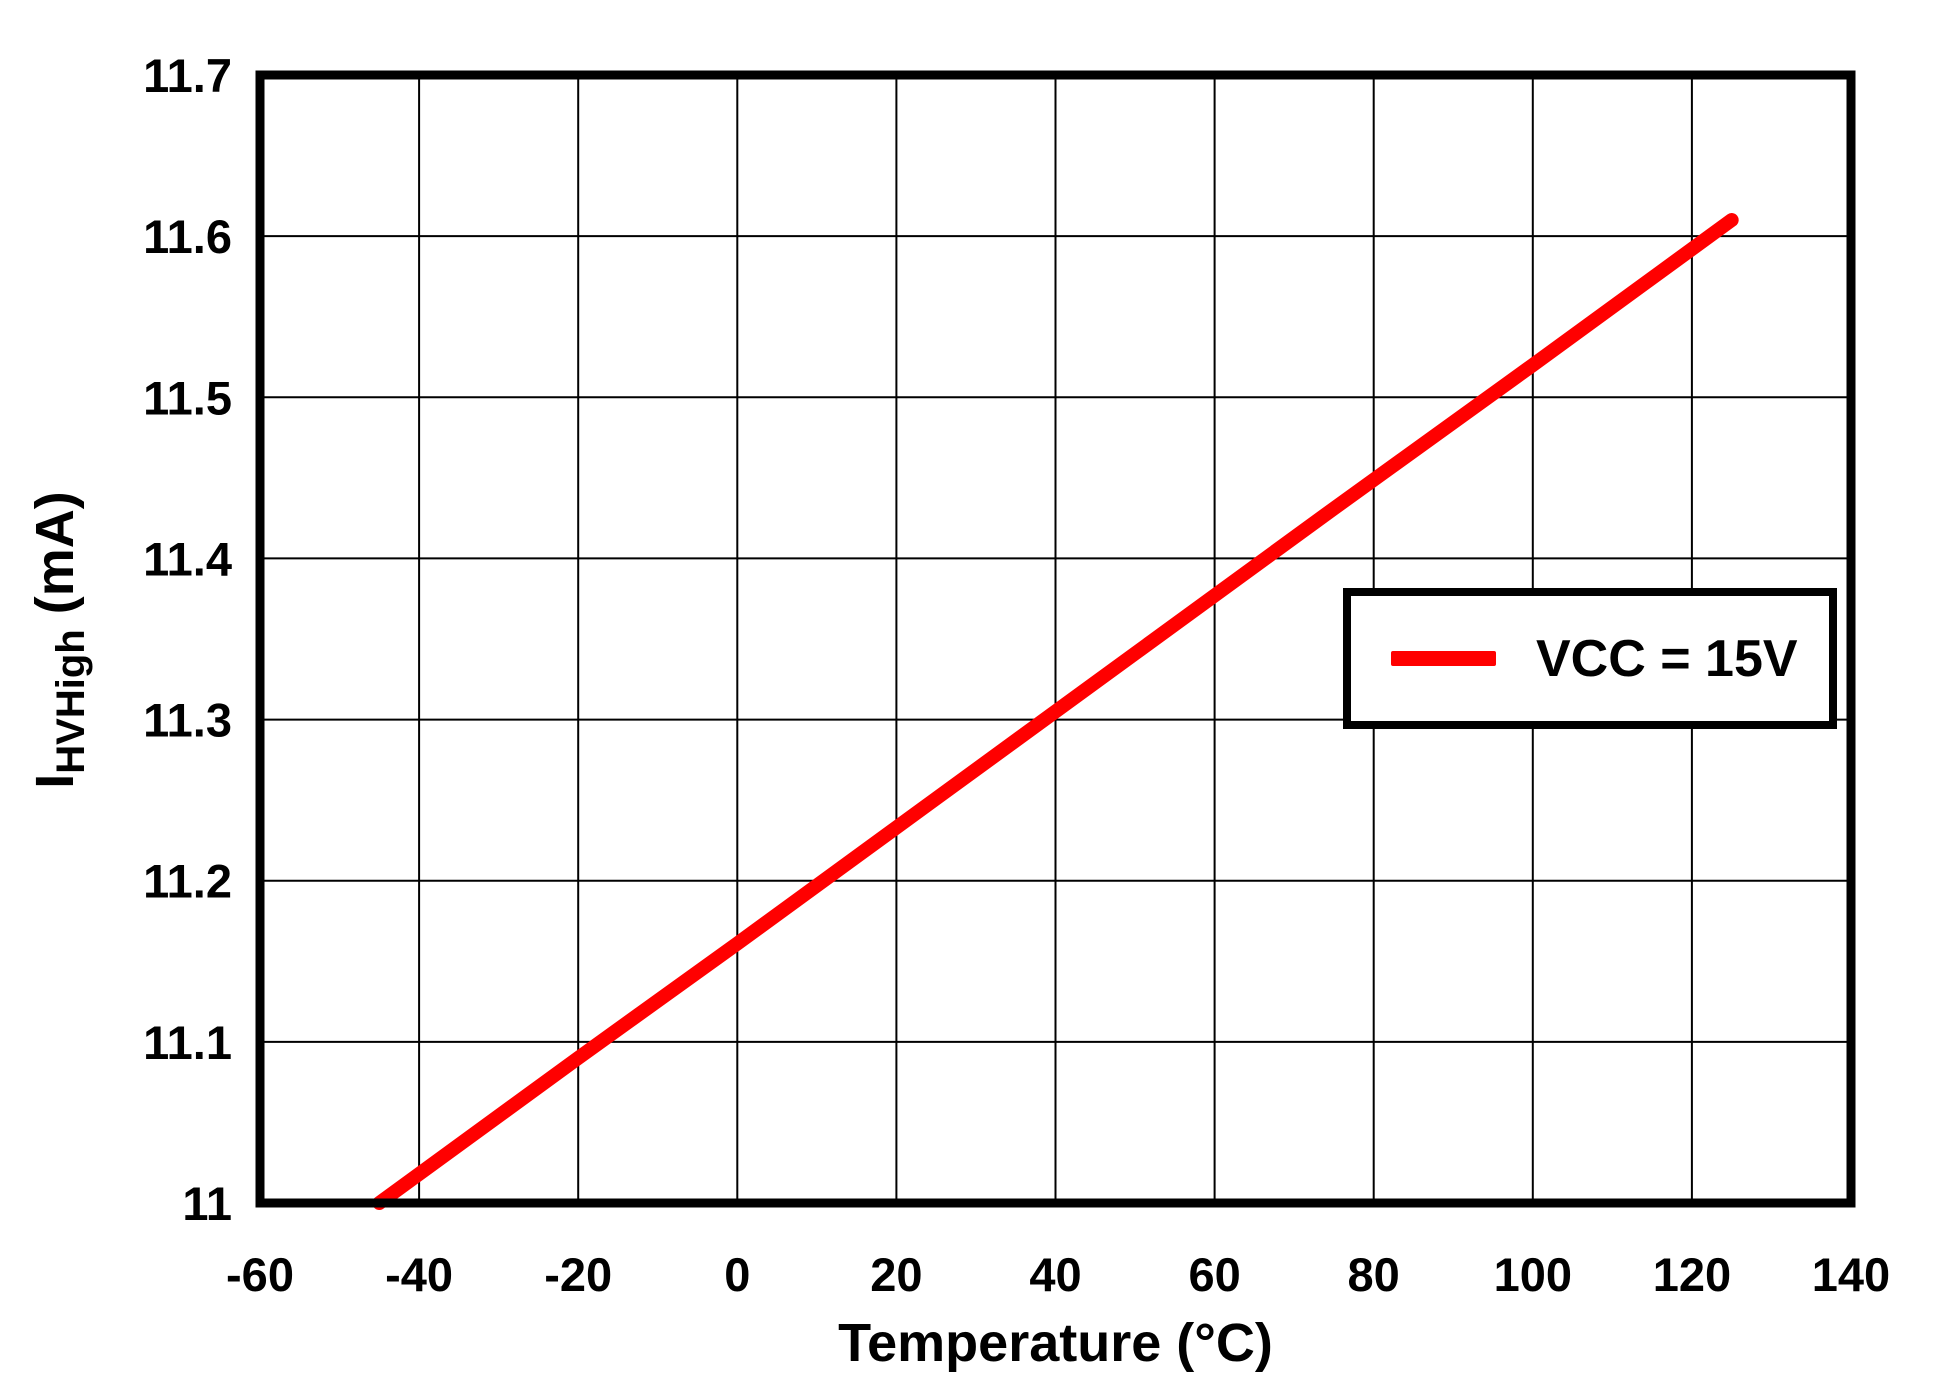  I want to click on y-tick-label: 11.6, so click(187, 236).